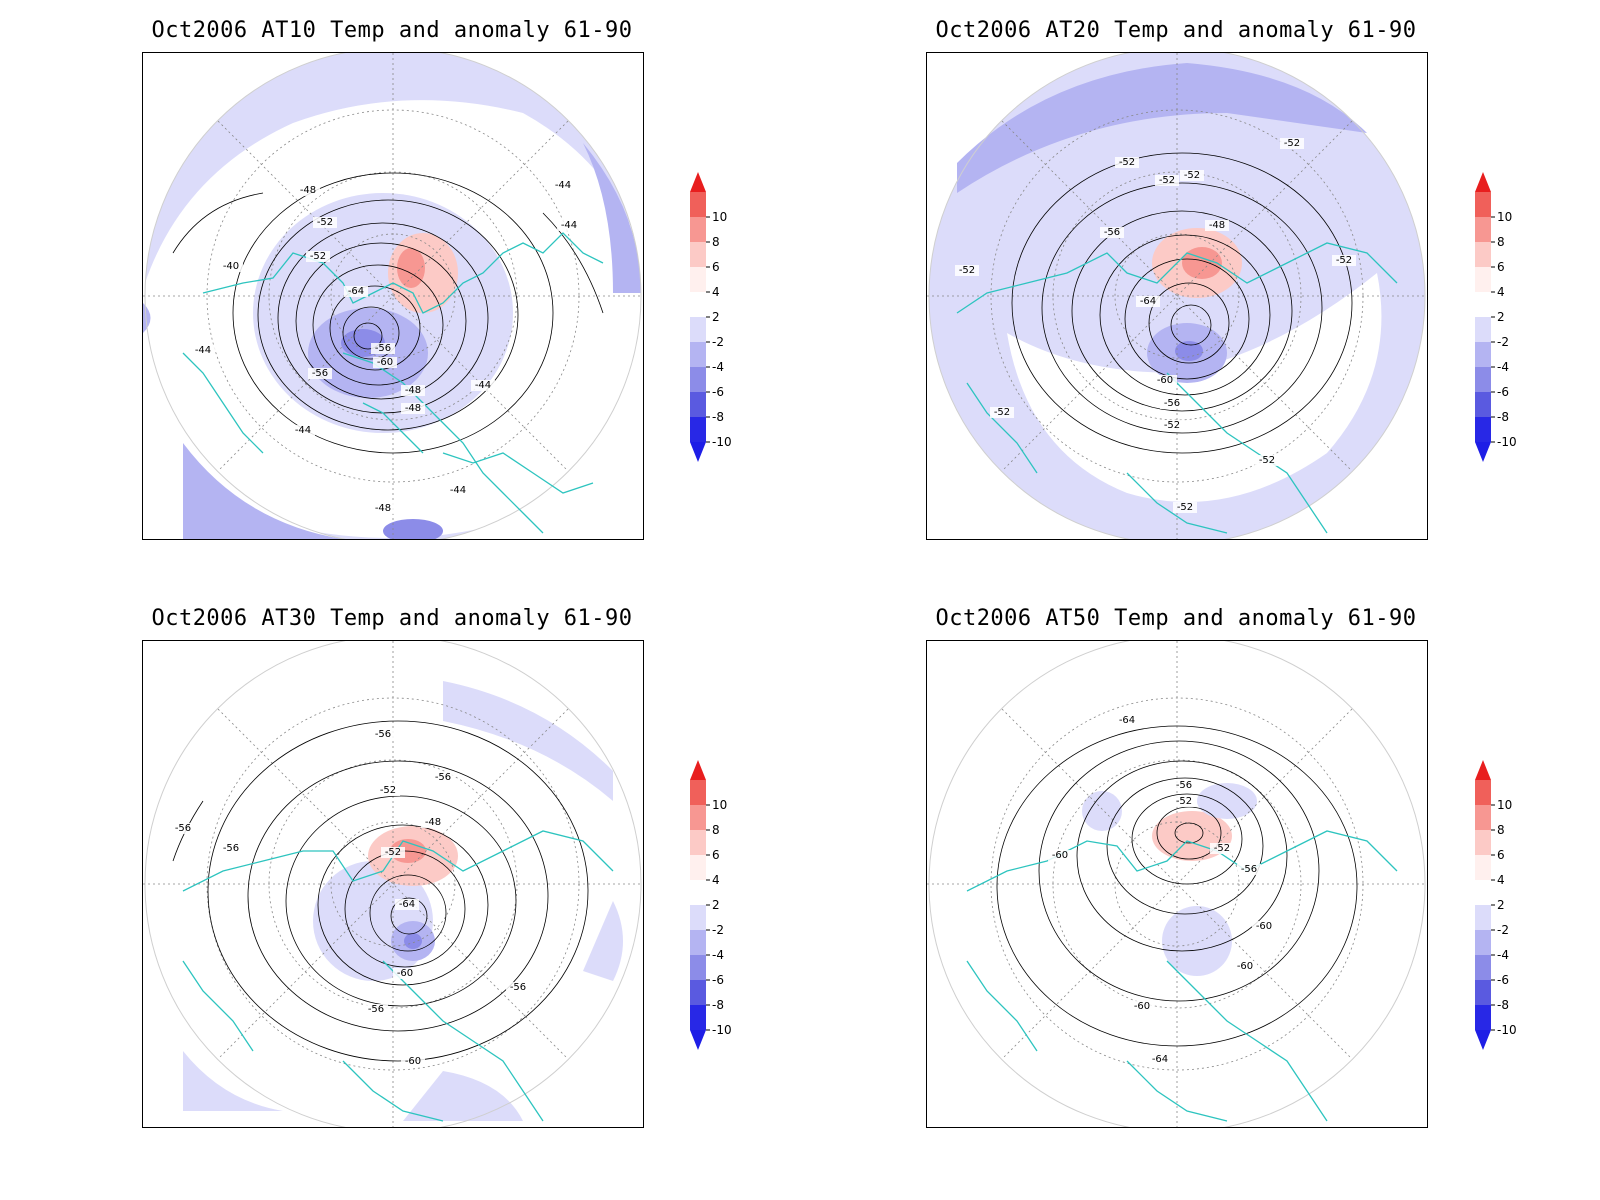  I want to click on contour-label: -40, so click(231, 266).